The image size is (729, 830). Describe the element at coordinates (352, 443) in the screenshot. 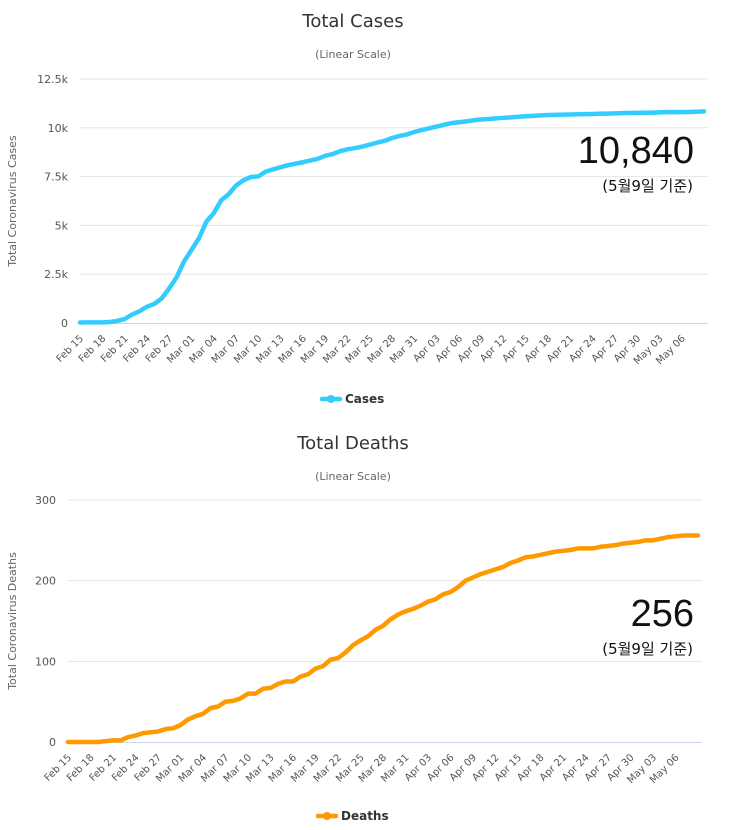

I see `chart-title: Total Deaths` at that location.